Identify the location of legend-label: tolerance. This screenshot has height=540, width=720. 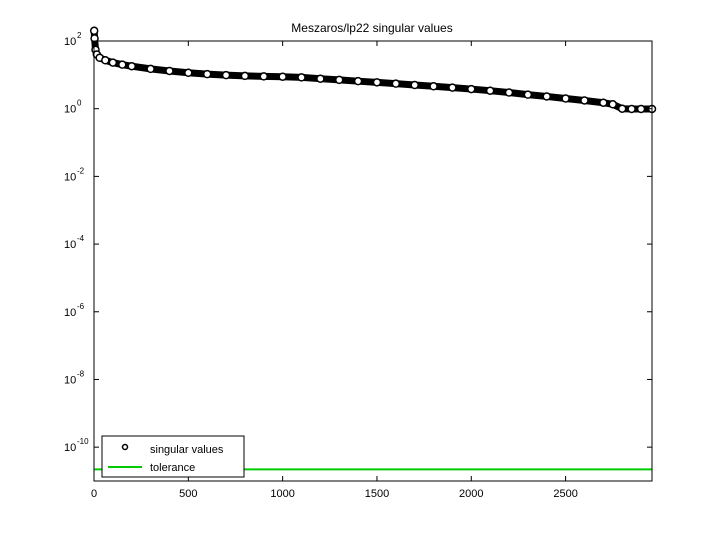
(172, 468).